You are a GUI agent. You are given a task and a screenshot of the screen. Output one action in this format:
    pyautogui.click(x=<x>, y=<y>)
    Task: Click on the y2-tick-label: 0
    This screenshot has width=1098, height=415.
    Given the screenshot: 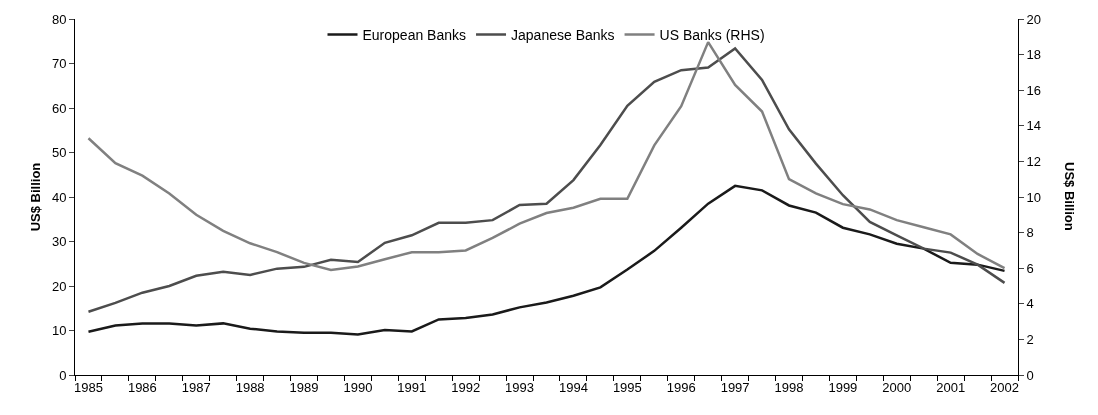 What is the action you would take?
    pyautogui.click(x=1030, y=375)
    